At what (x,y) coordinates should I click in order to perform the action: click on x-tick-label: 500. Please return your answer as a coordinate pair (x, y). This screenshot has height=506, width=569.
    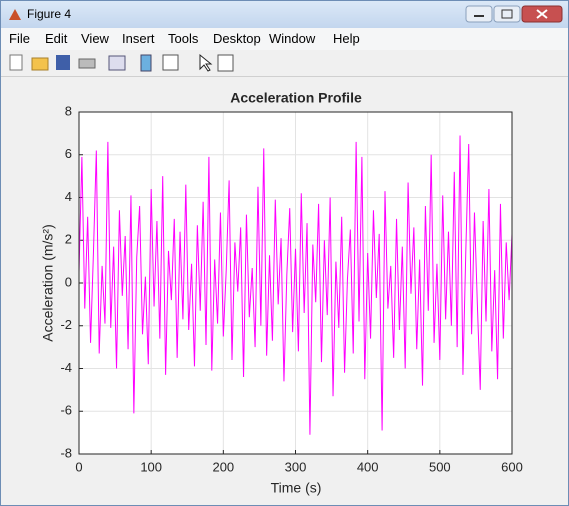
    Looking at the image, I should click on (440, 466).